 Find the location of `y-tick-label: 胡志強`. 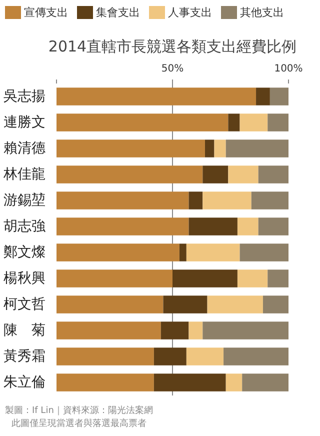

y-tick-label: 胡志強 is located at coordinates (25, 226).